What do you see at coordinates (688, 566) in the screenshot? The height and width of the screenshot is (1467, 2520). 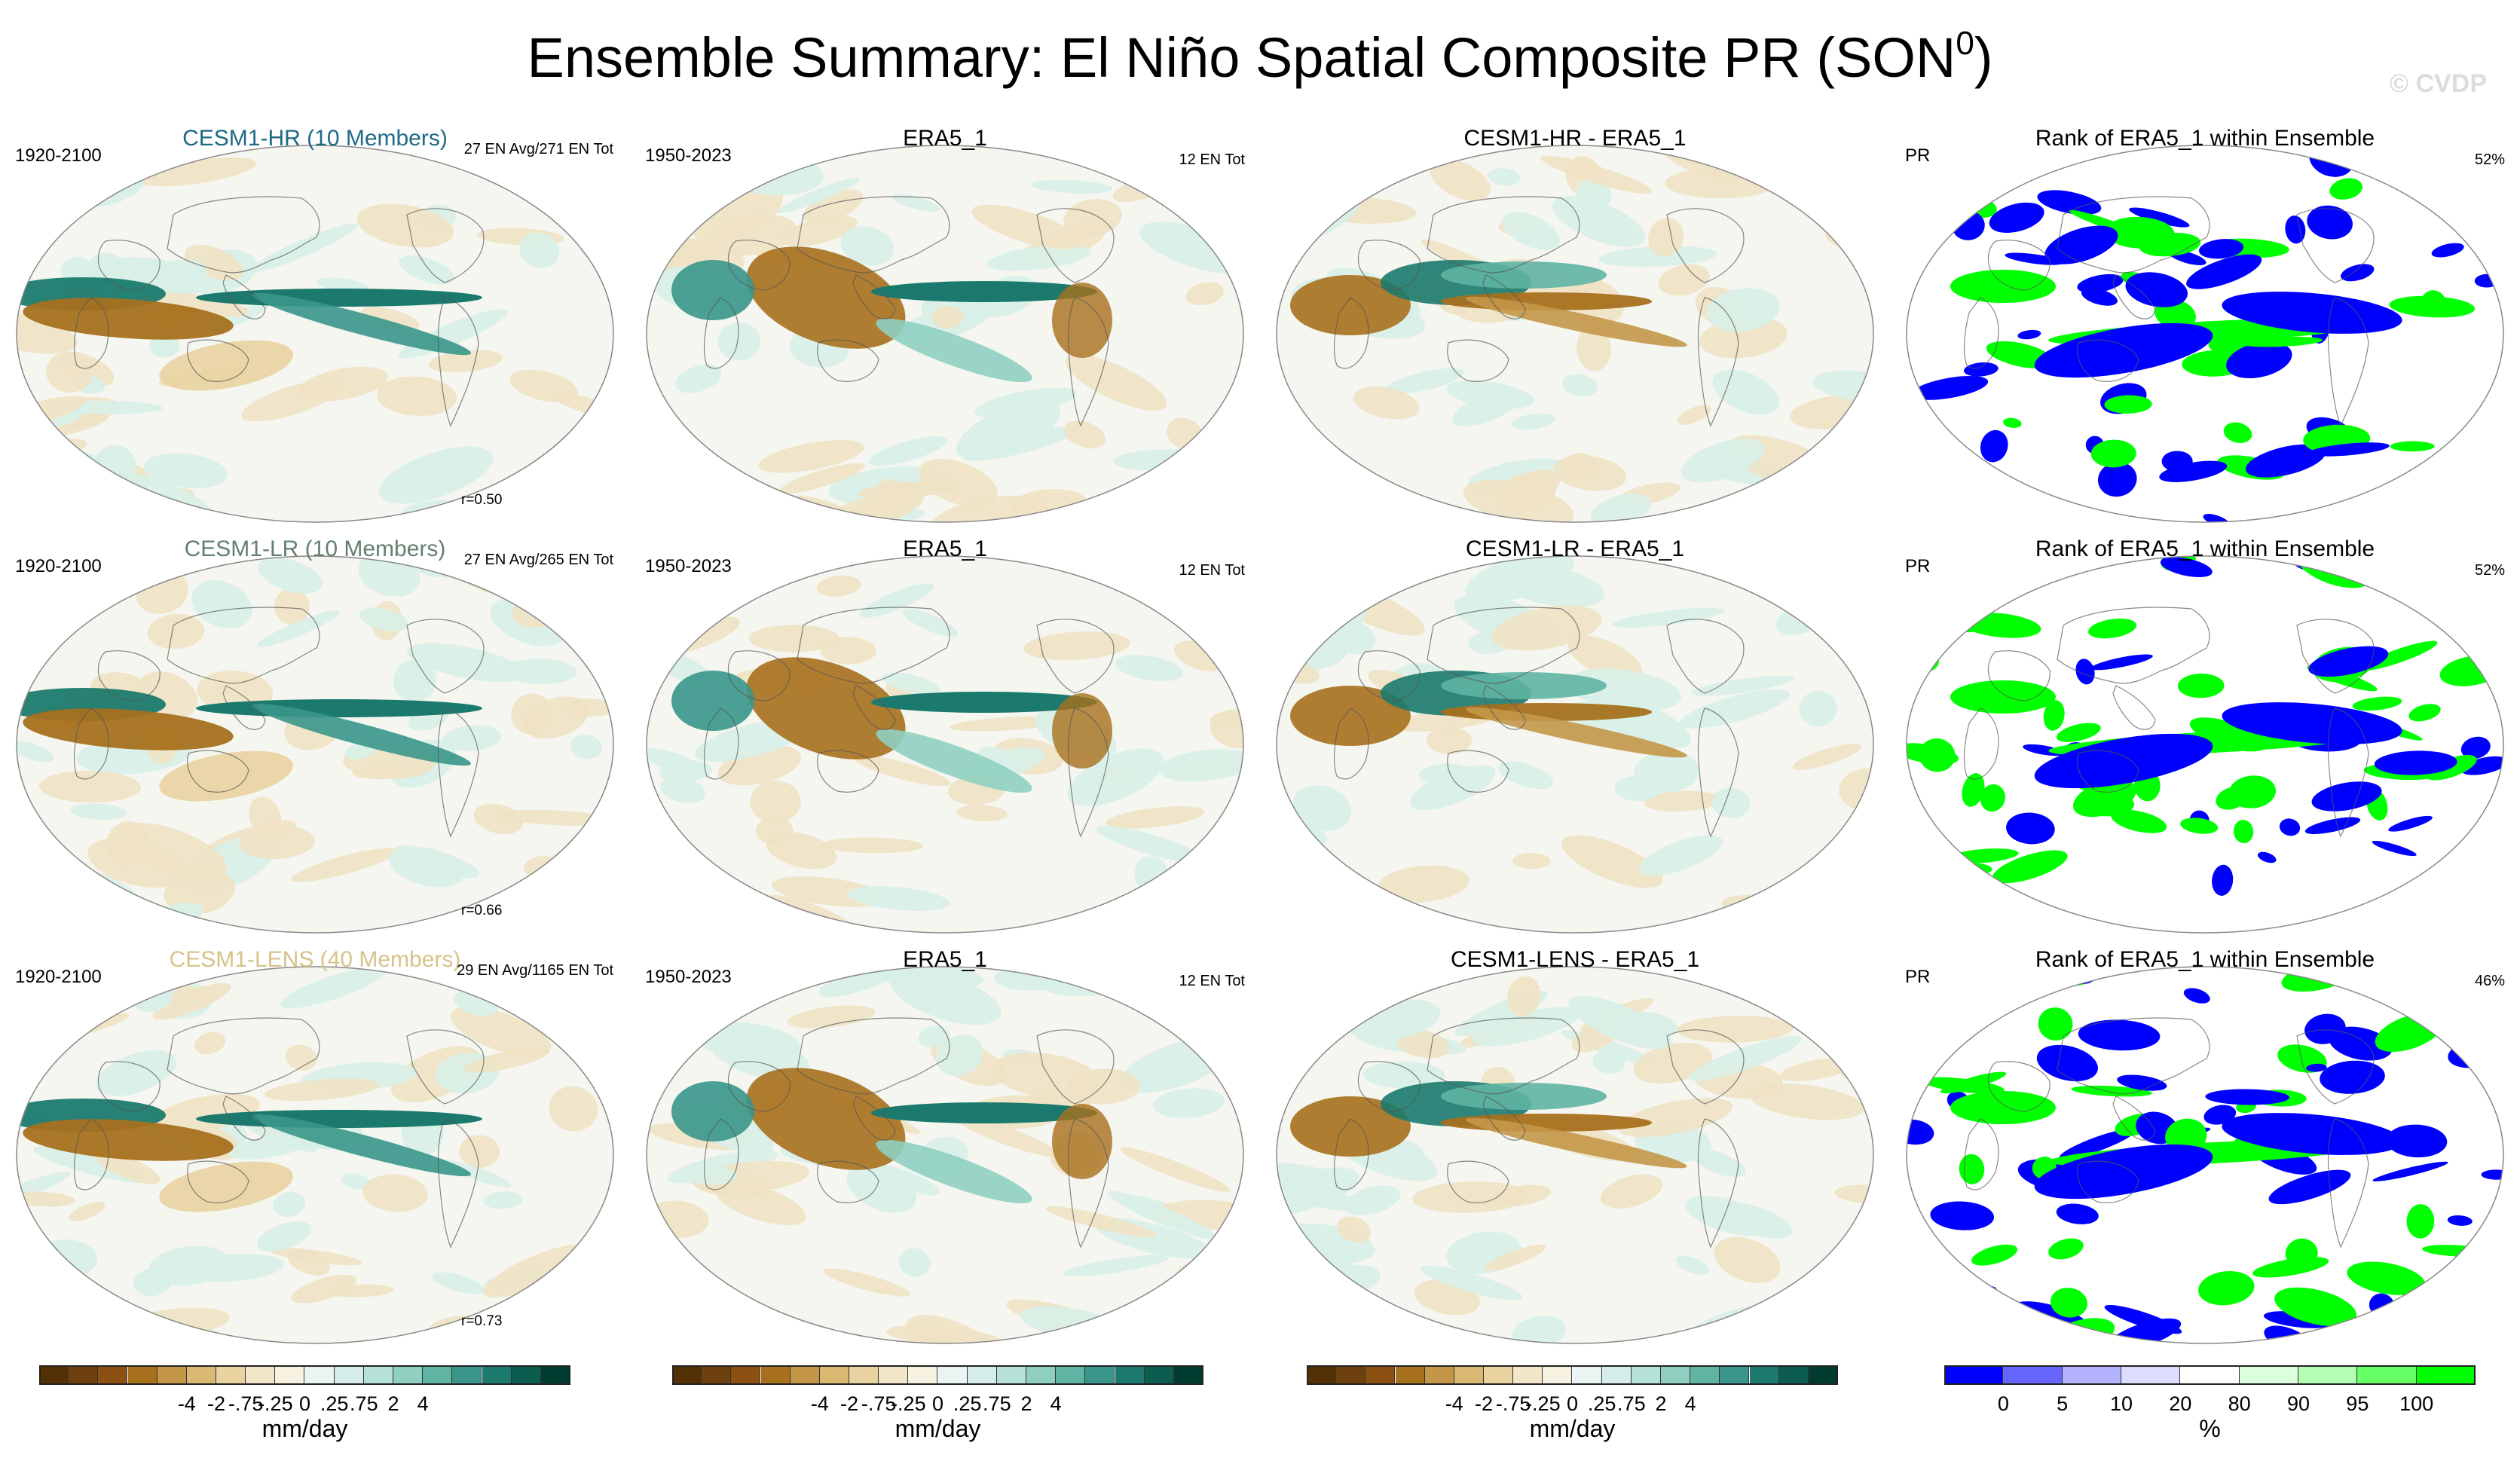 I see `years-label: 1950-2023` at bounding box center [688, 566].